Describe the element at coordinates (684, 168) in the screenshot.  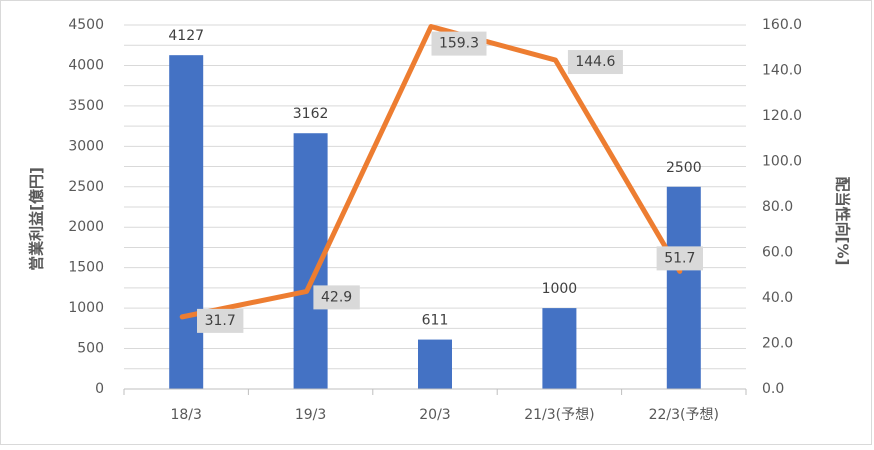
I see `bar-data-label: 2500` at that location.